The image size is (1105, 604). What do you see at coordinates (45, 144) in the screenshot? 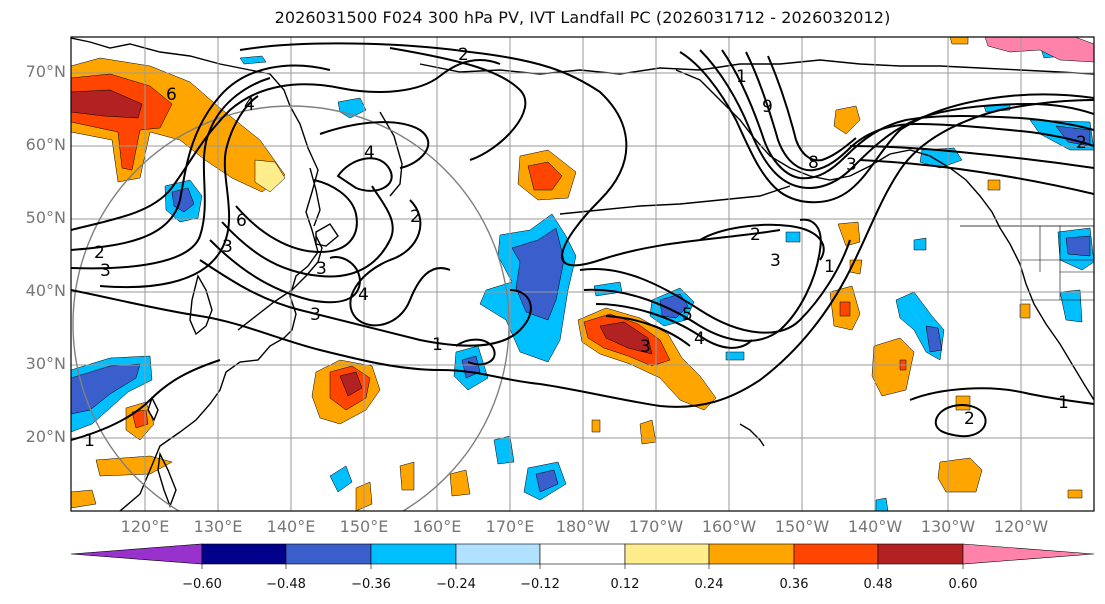
I see `lat-label: 60°N` at bounding box center [45, 144].